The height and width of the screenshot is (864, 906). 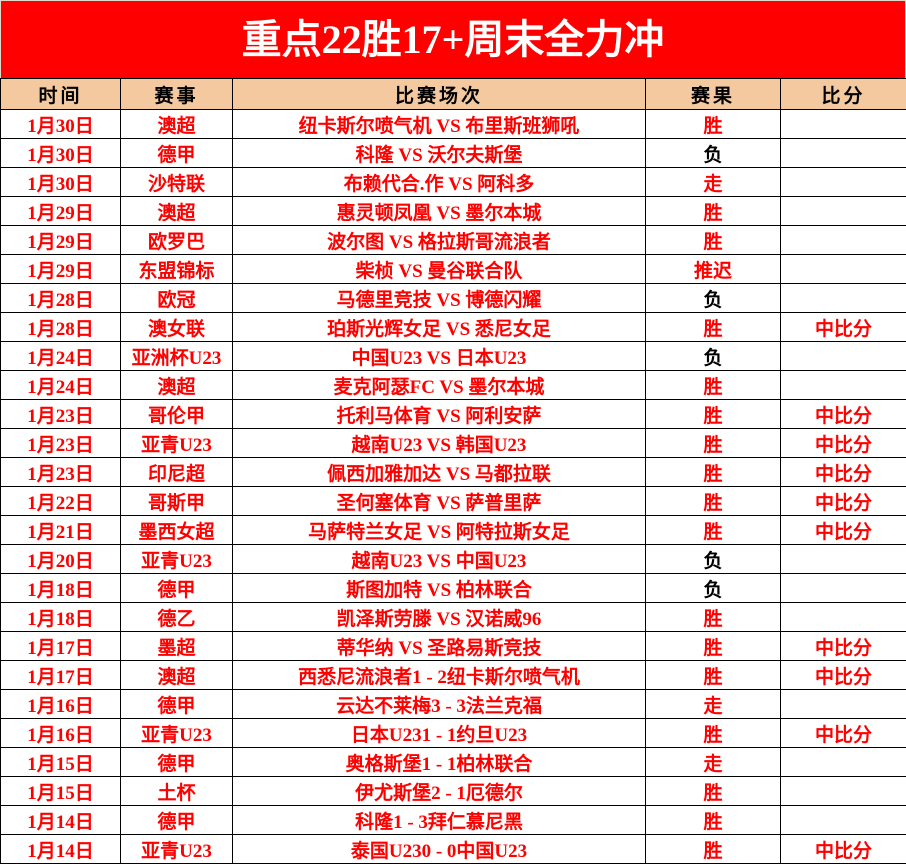 I want to click on table-row: 1月28日欧冠马德里竞技 VS 博德闪耀负, so click(x=453, y=298).